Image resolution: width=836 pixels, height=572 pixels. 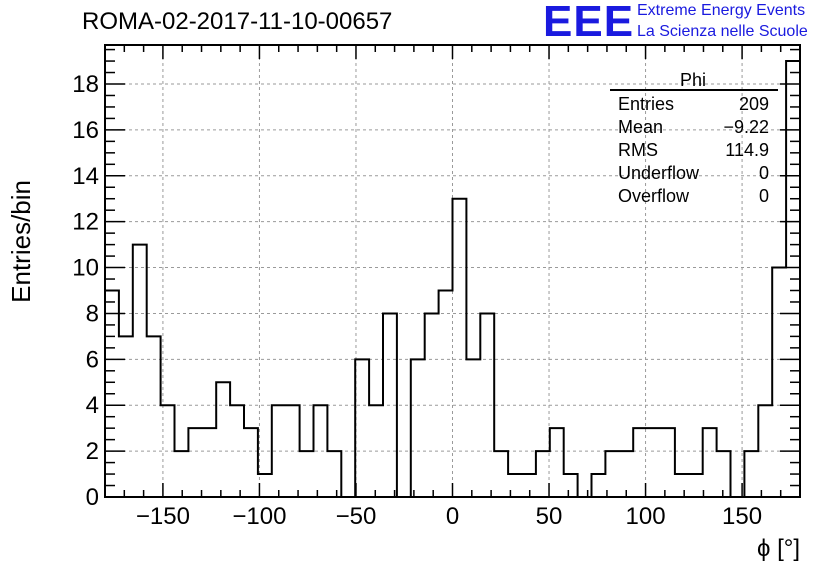 I want to click on x-tick-label: −50, so click(x=356, y=516).